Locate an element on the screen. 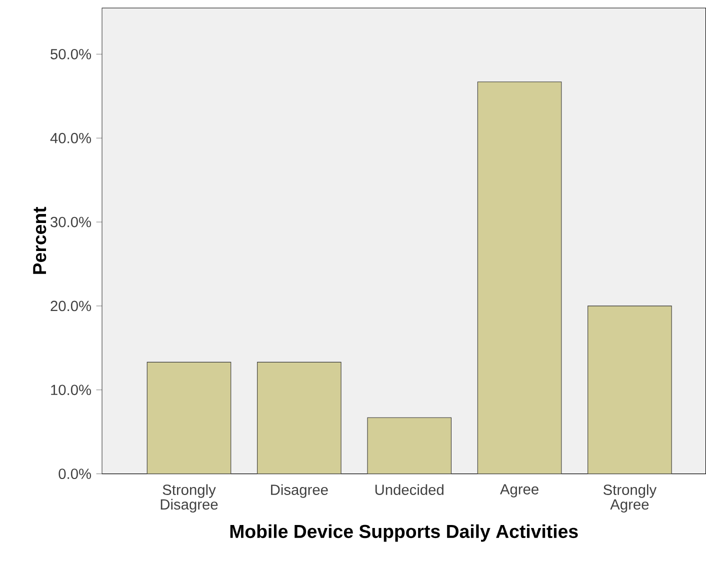 This screenshot has height=566, width=706. x-tick-label: Undecided is located at coordinates (409, 490).